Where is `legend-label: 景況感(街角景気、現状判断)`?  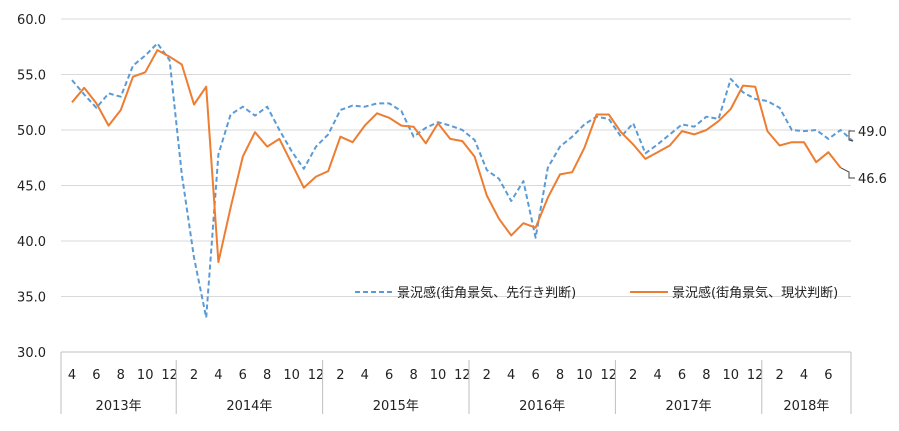 legend-label: 景況感(街角景気、現状判断) is located at coordinates (755, 293).